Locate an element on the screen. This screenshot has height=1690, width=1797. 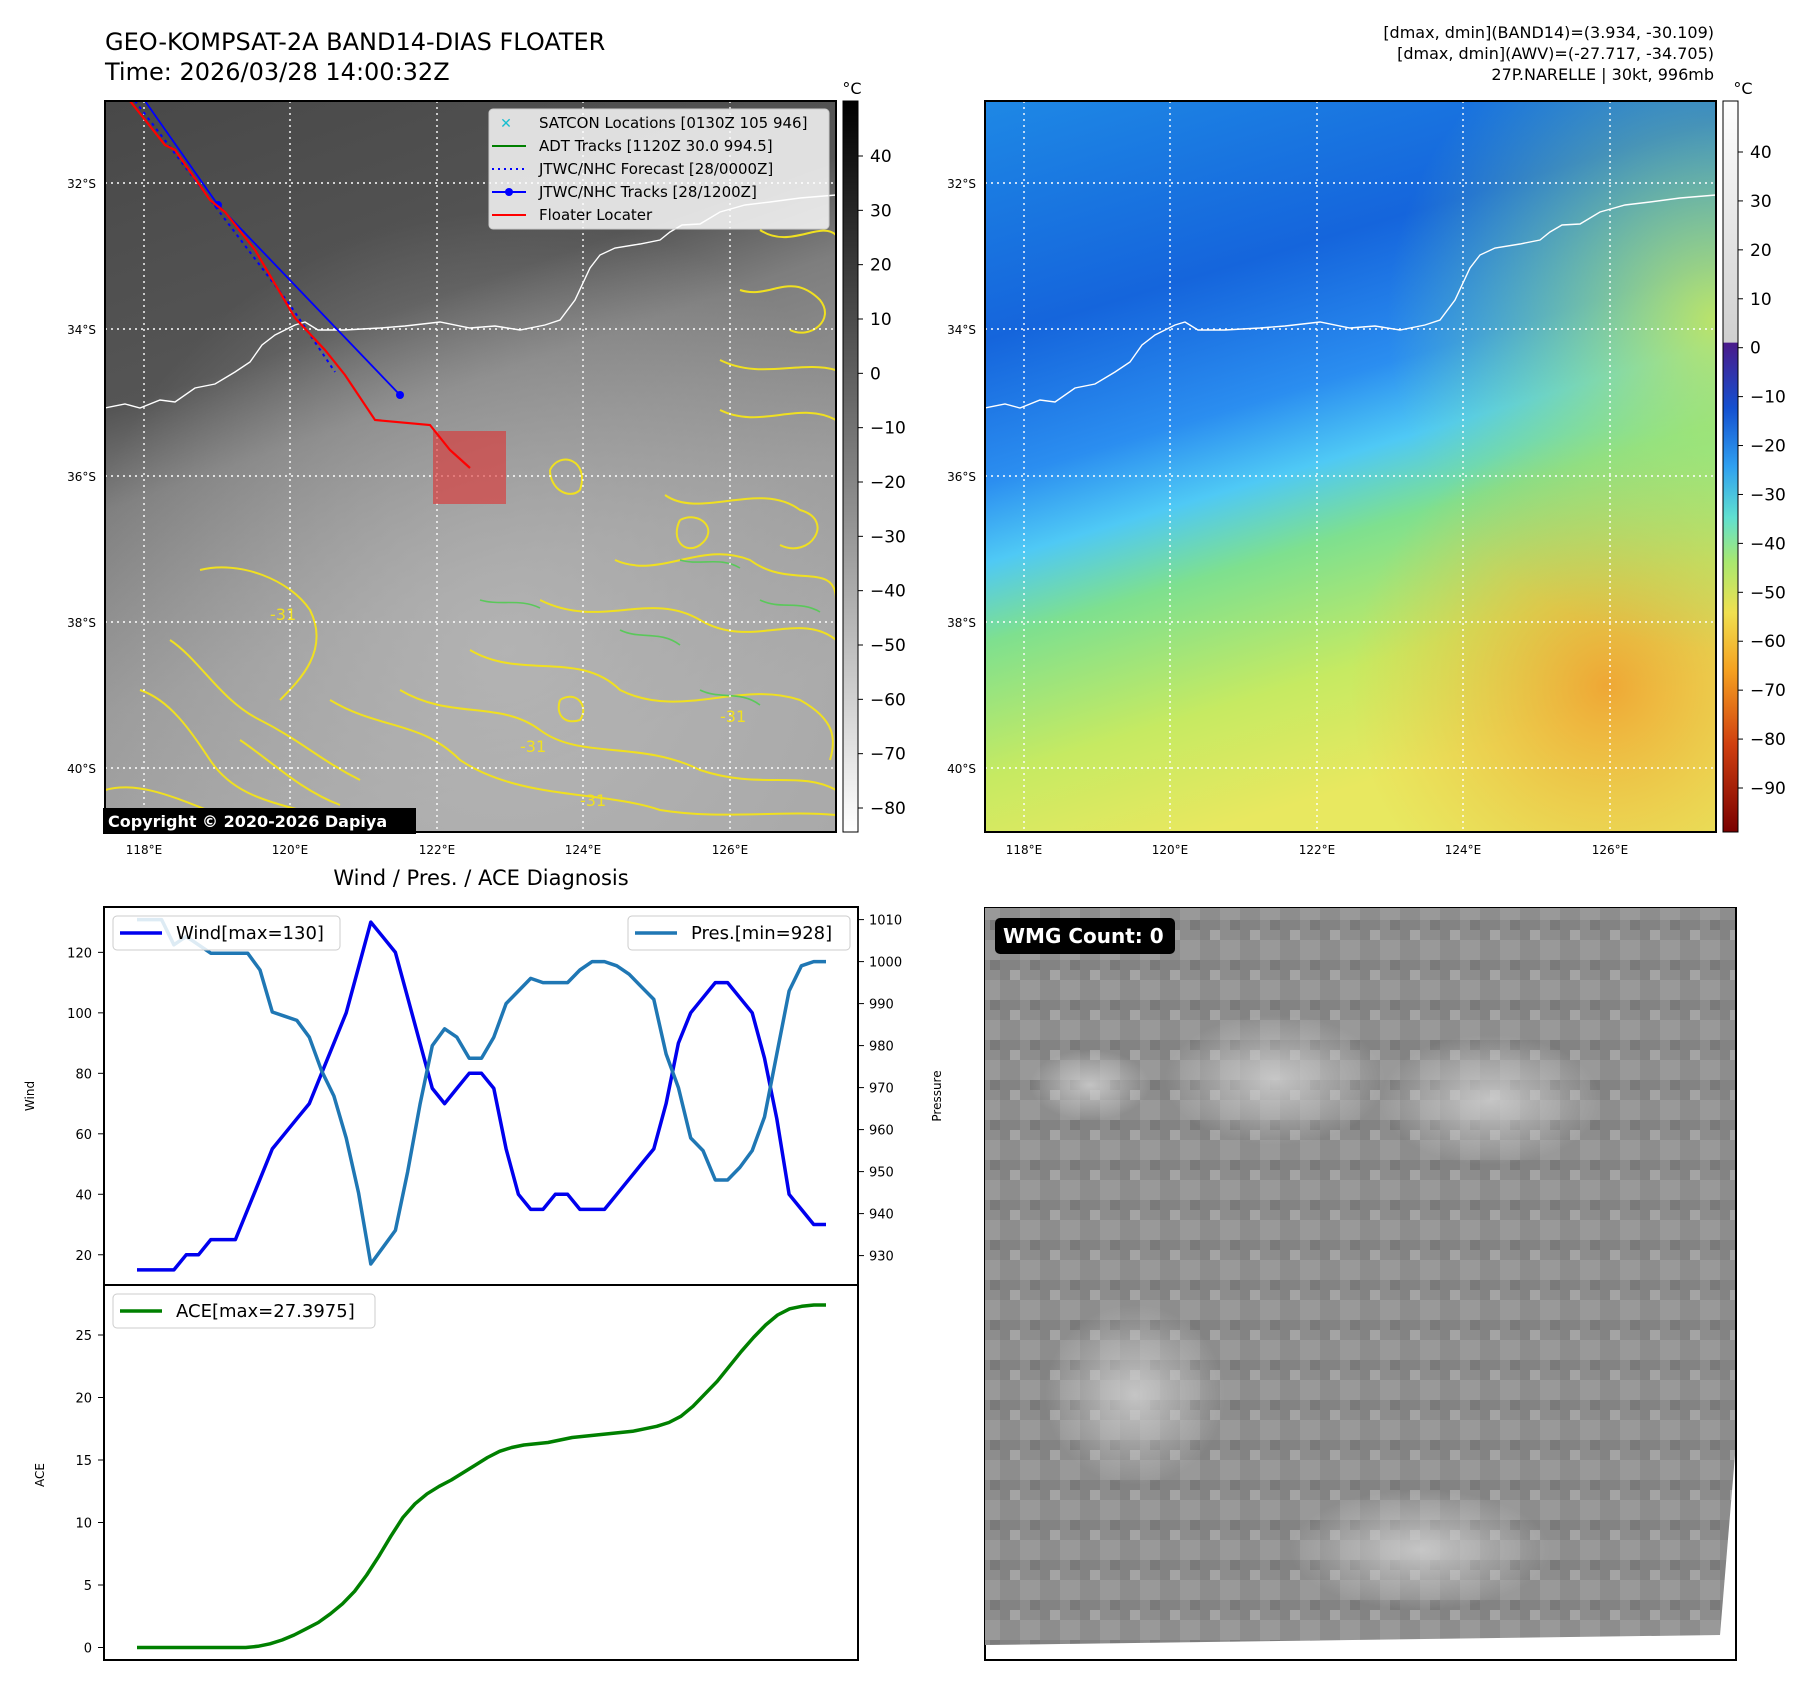
lon-tick-126e: 126°E is located at coordinates (730, 850).